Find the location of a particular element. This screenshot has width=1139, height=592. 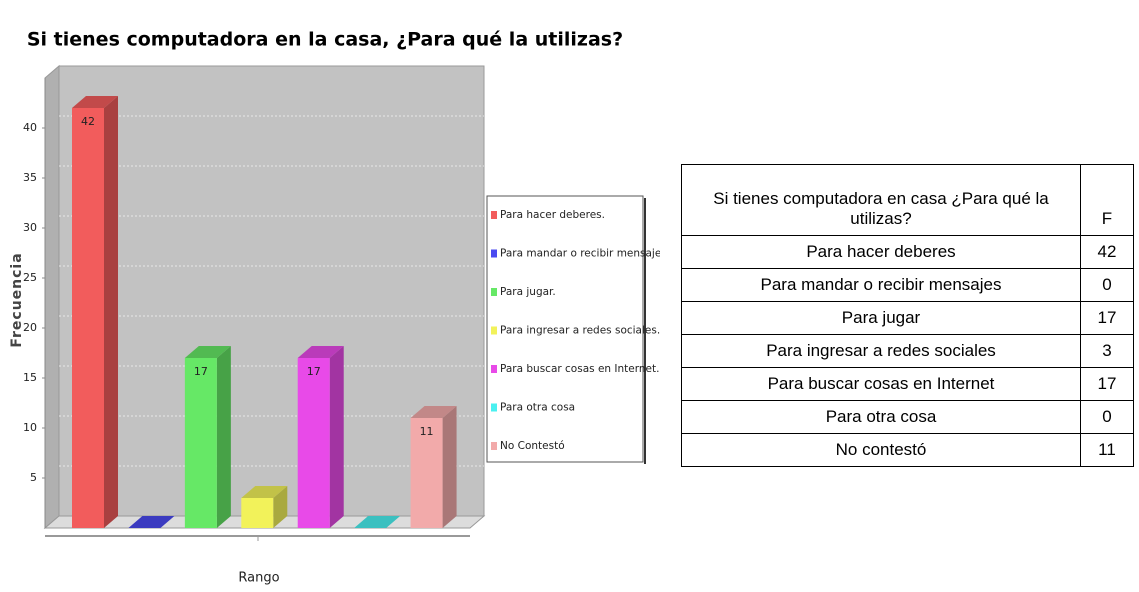

legend-label: Para jugar. is located at coordinates (528, 292).